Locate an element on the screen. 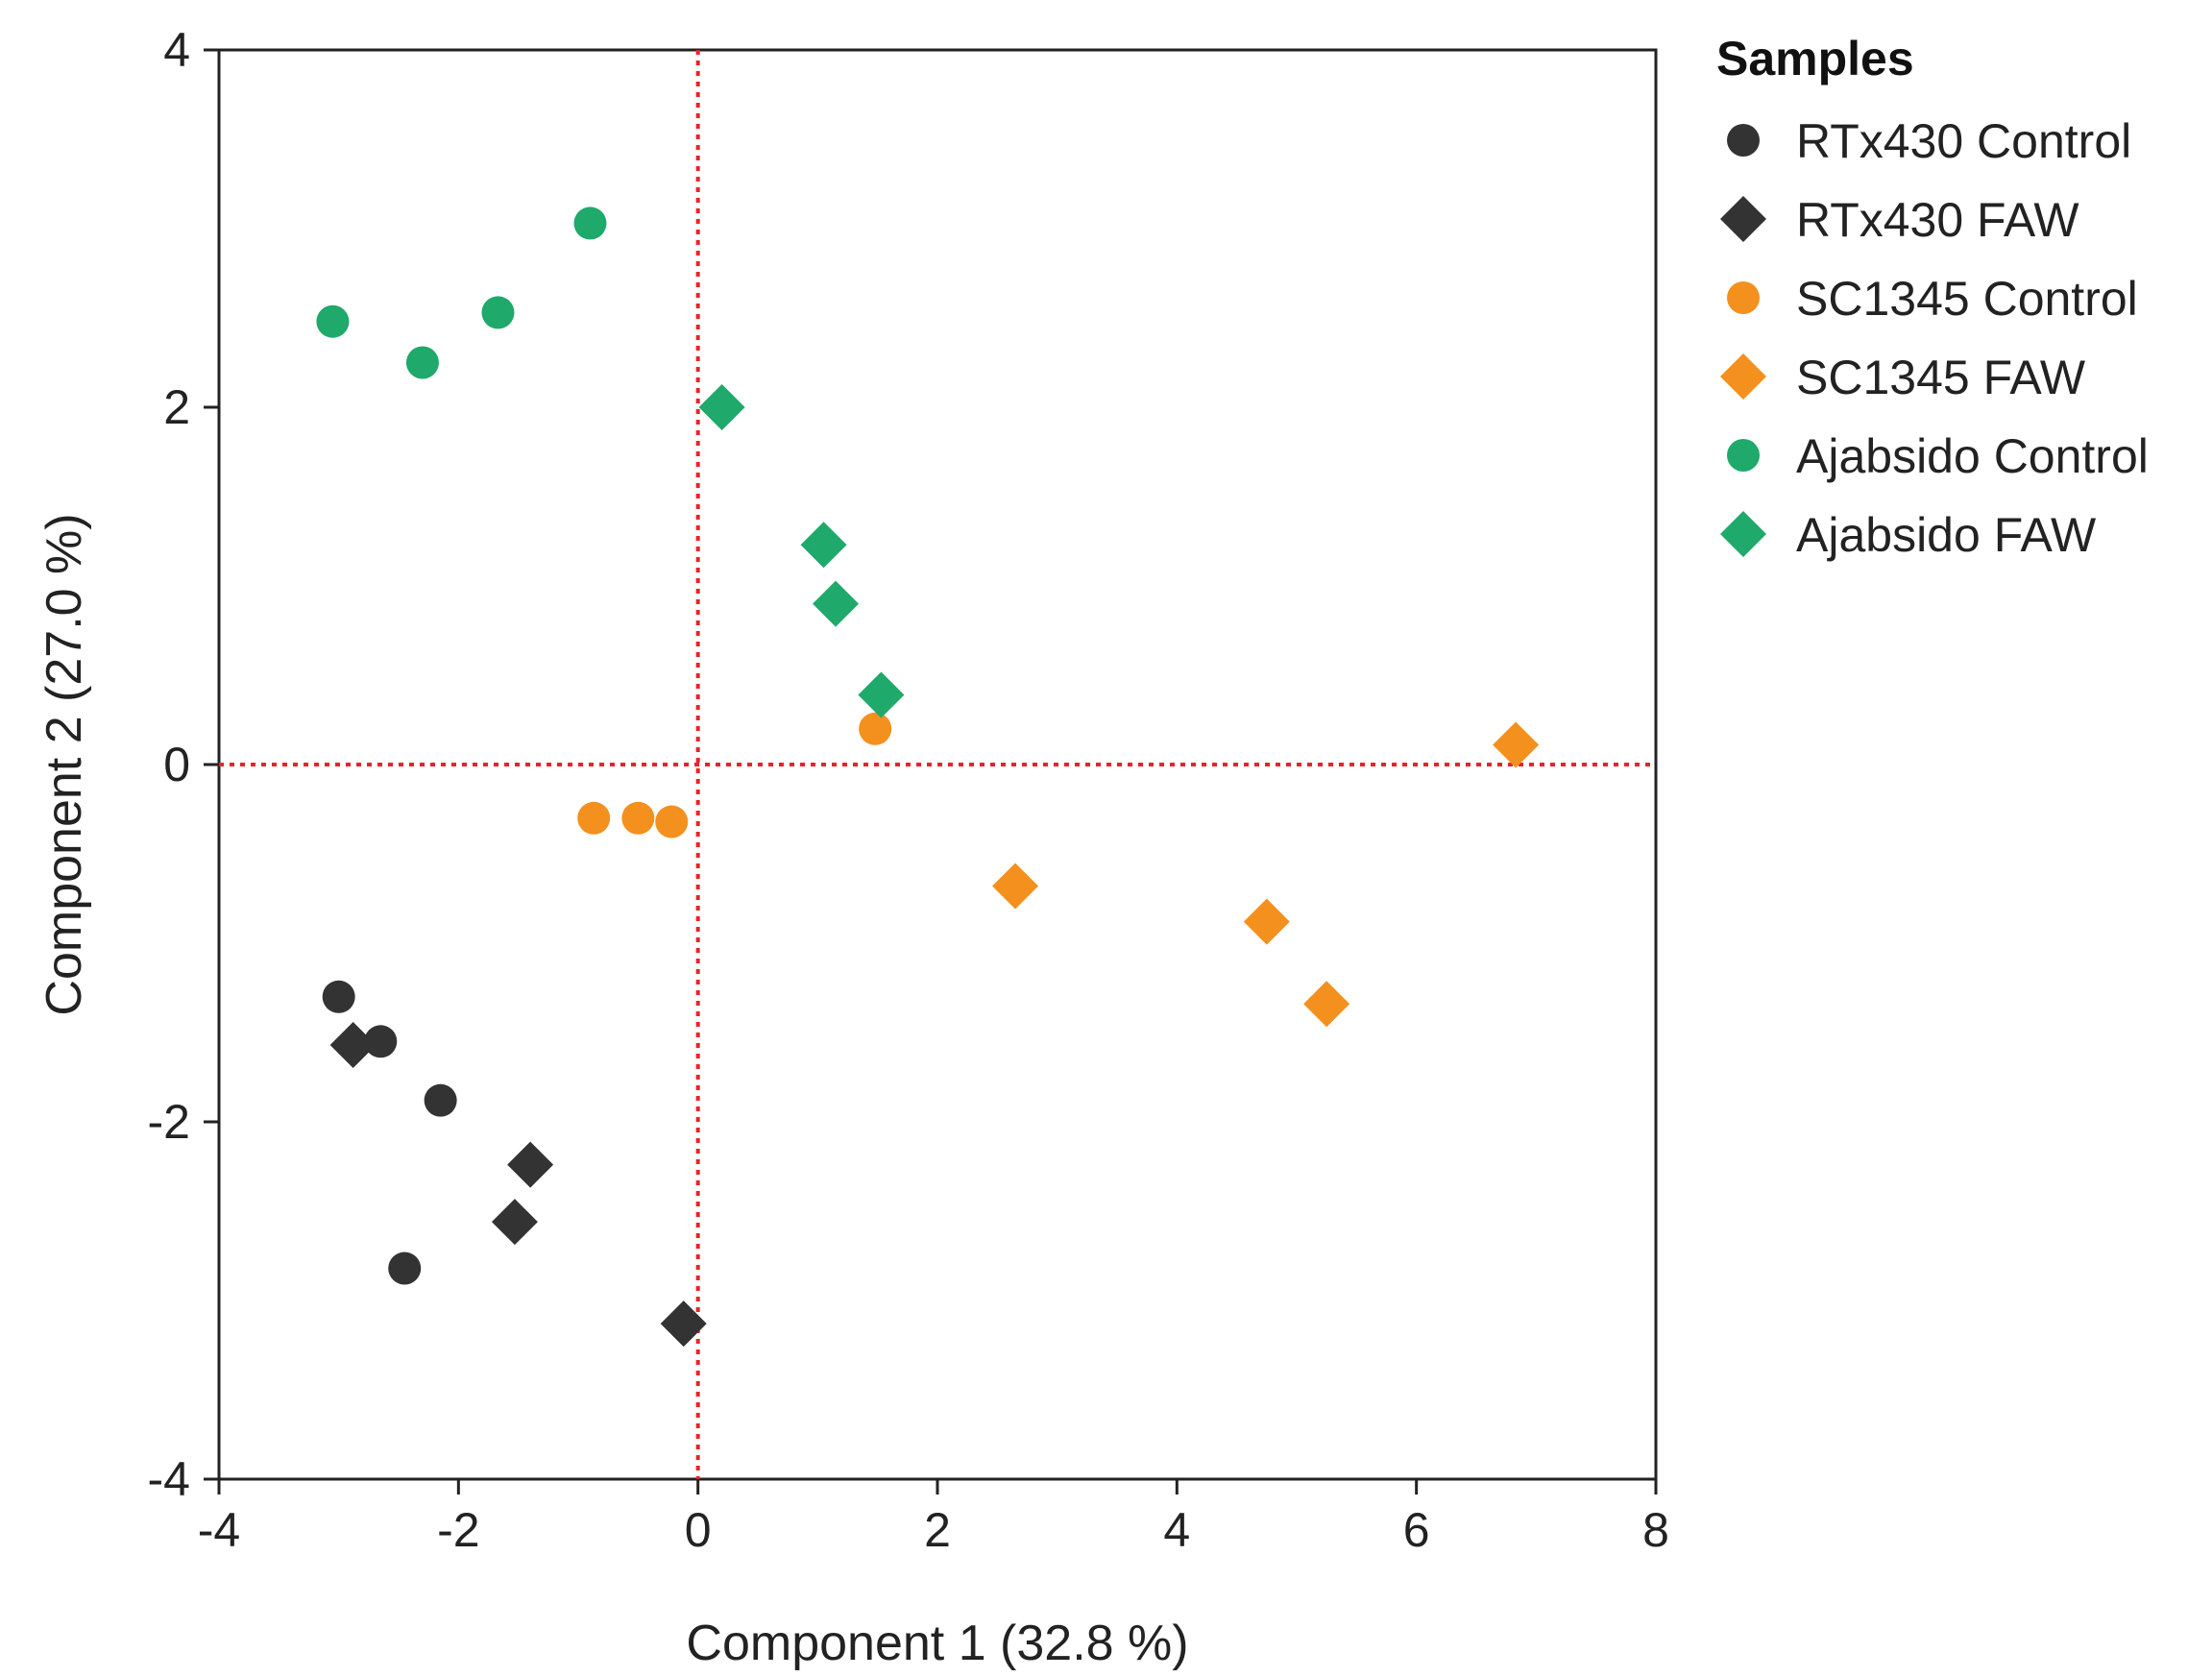 Image resolution: width=2212 pixels, height=1677 pixels. legend-item-rtx430-faw: RTx430 FAW is located at coordinates (1899, 220).